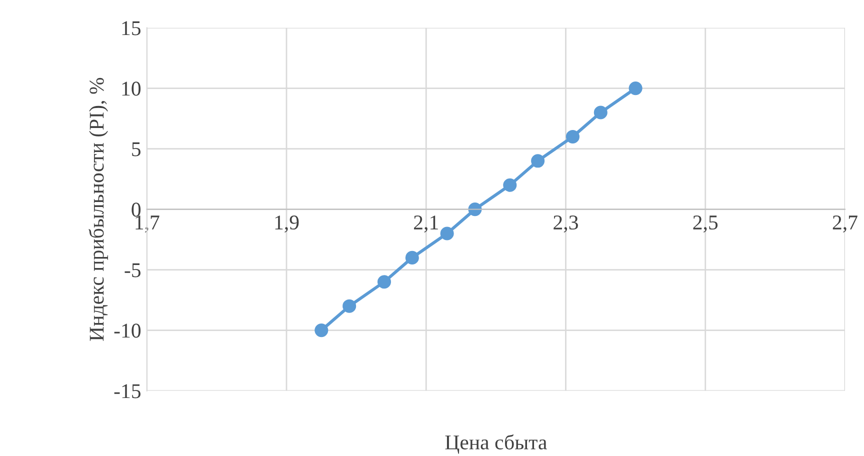 The width and height of the screenshot is (864, 456). Describe the element at coordinates (98, 209) in the screenshot. I see `y-axis-title: Индекс прибыльности (PI), %` at that location.